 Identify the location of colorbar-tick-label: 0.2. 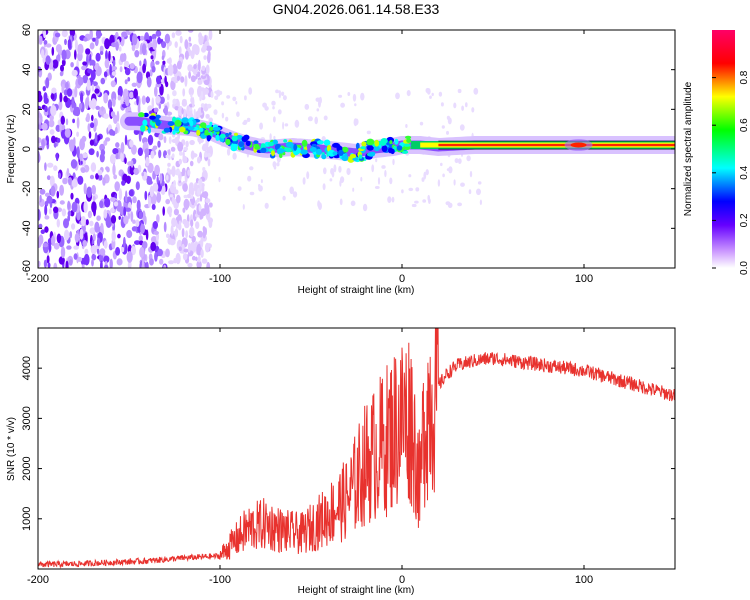
(744, 220).